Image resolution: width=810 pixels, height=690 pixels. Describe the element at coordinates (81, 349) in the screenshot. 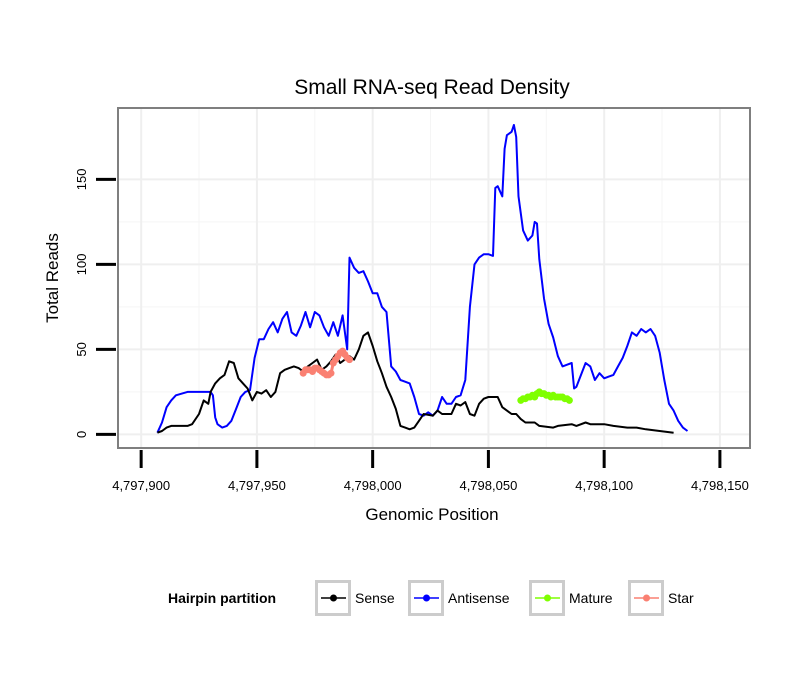

I see `y-tick-label: 50` at that location.